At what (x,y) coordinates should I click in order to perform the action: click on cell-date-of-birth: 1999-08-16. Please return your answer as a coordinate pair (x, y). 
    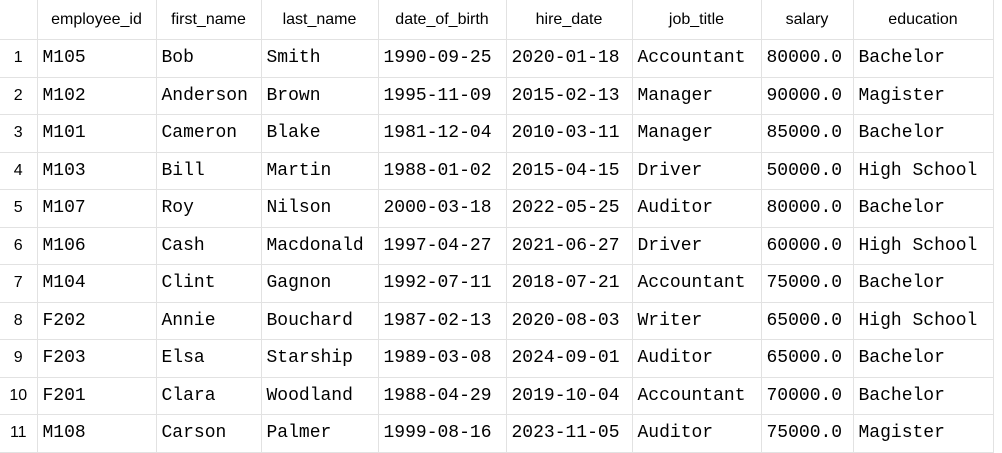
    Looking at the image, I should click on (442, 433).